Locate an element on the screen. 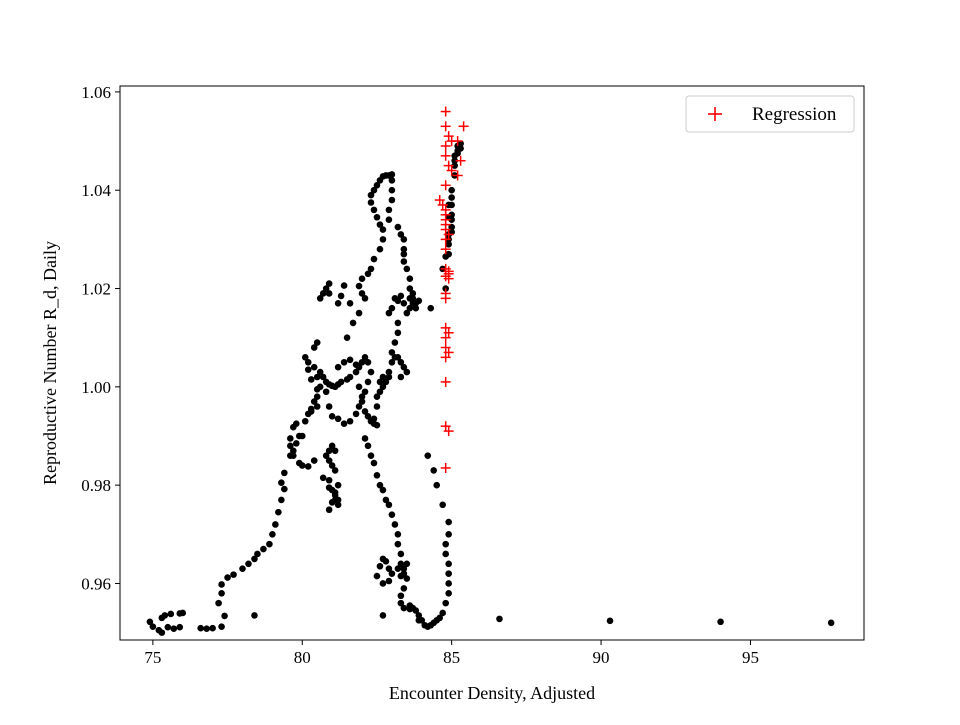 This screenshot has height=725, width=960. x-tick-label: 85 is located at coordinates (451, 657).